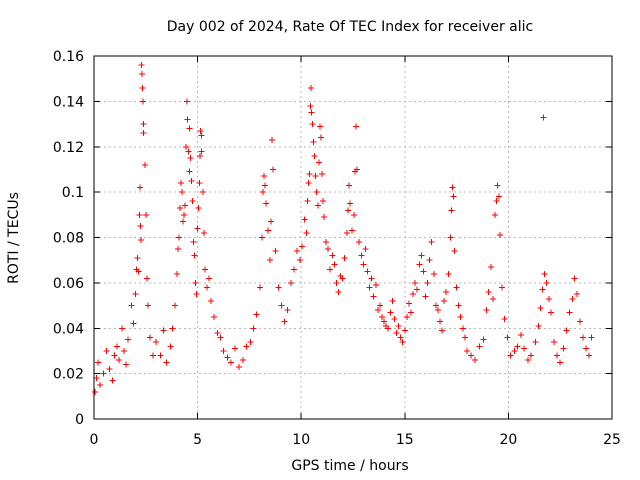 The image size is (640, 480). Describe the element at coordinates (68, 284) in the screenshot. I see `y-tick-label: 0.06` at that location.